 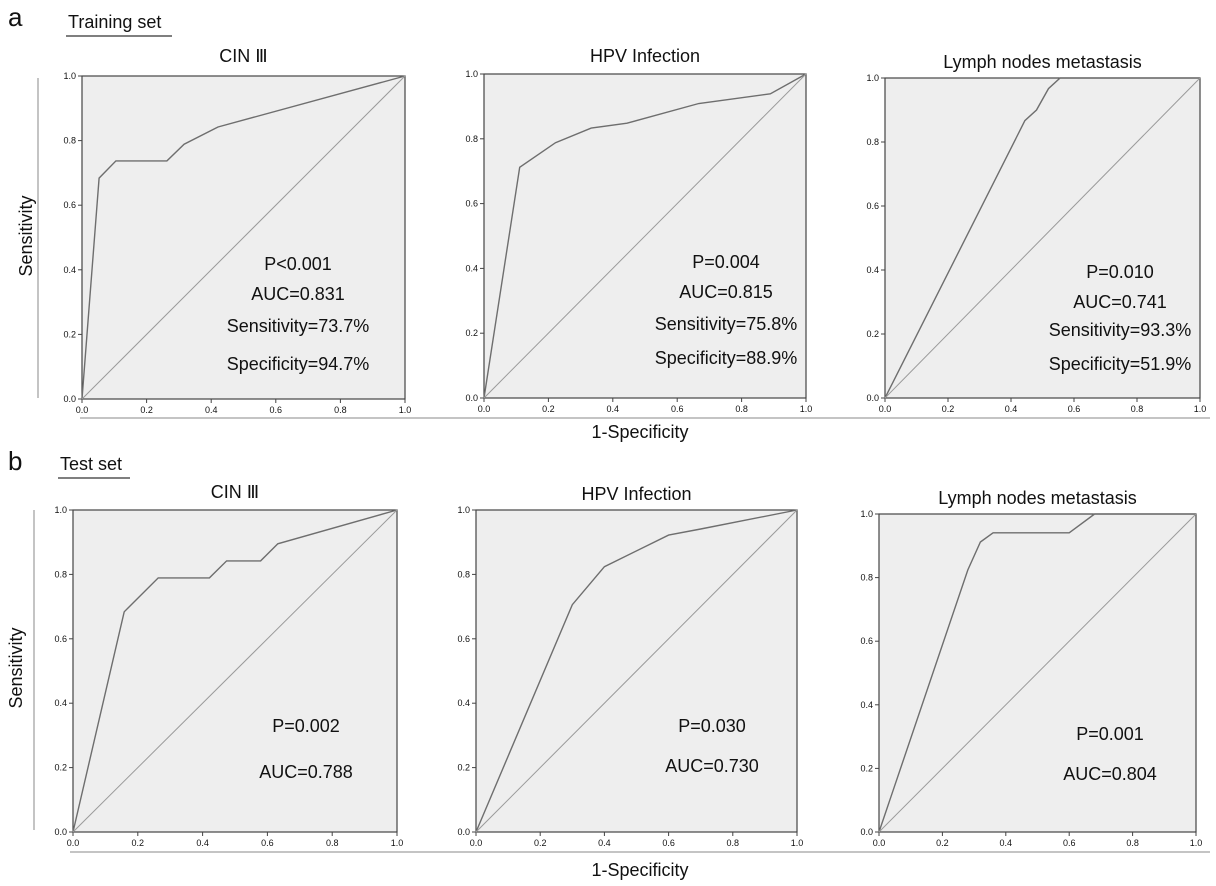 What do you see at coordinates (306, 772) in the screenshot?
I see `stat-annotation: AUC=0.788` at bounding box center [306, 772].